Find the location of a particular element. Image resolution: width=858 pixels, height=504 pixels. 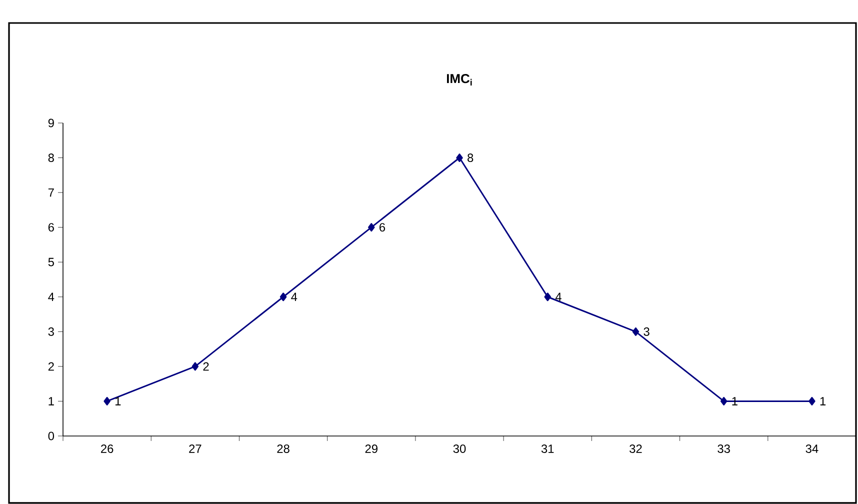

y-tick-label: 9 is located at coordinates (51, 123).